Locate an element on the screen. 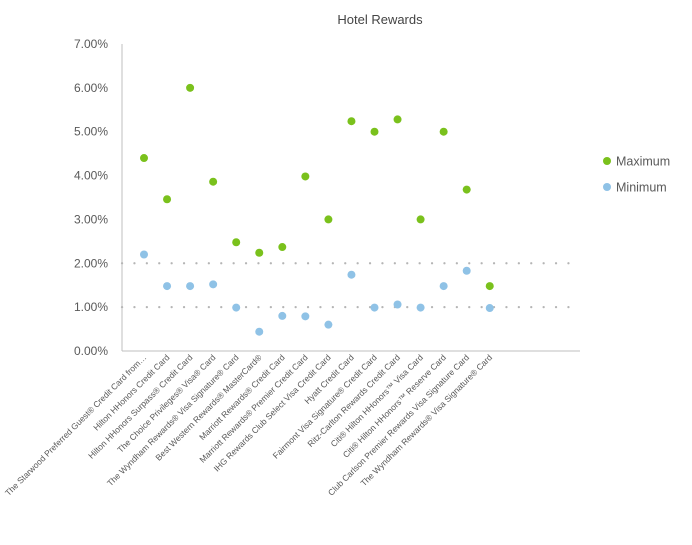  legend-label: Maximum is located at coordinates (643, 162).